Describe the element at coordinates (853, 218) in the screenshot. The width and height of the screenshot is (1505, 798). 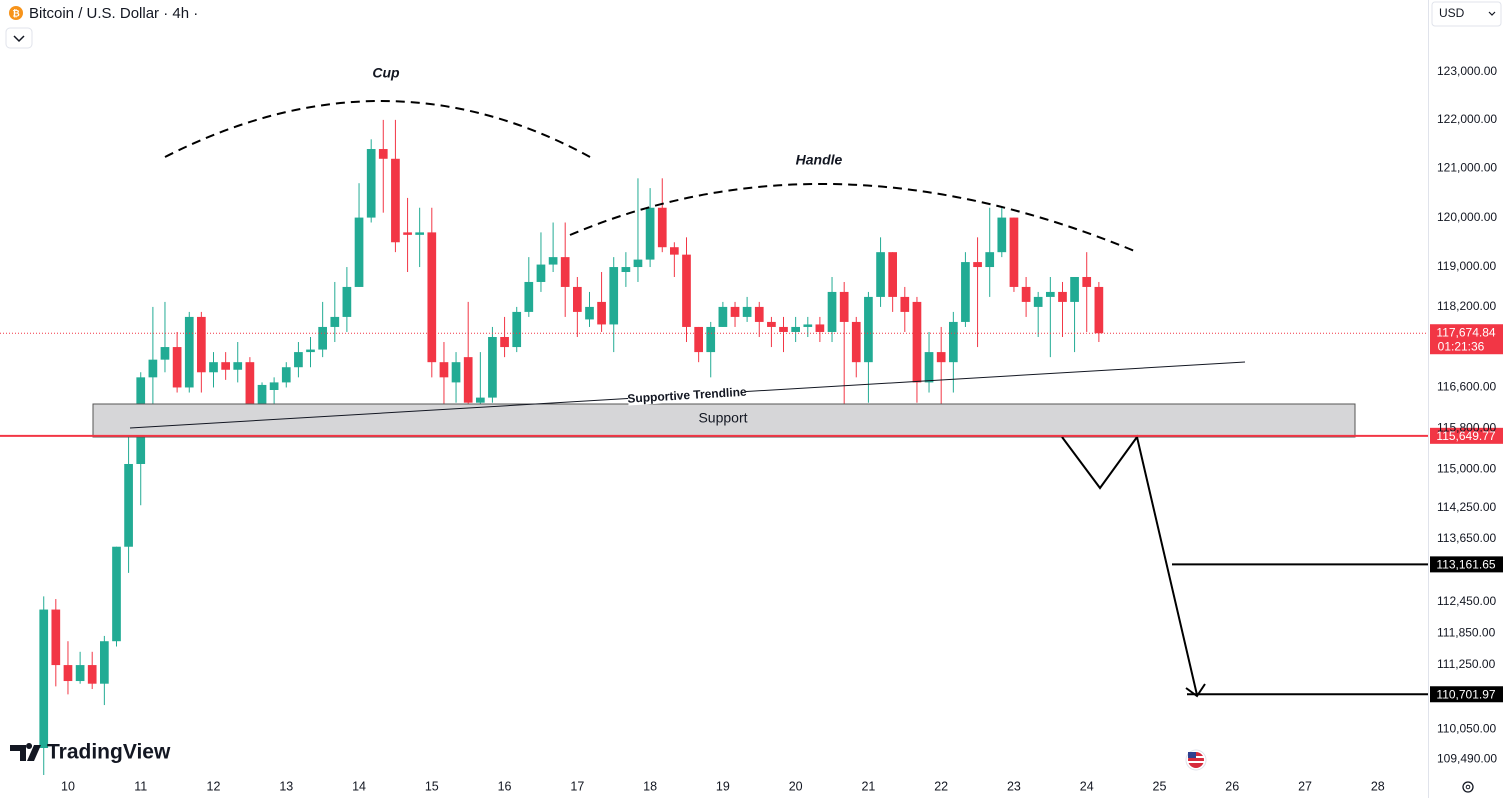
I see `handle-arc` at that location.